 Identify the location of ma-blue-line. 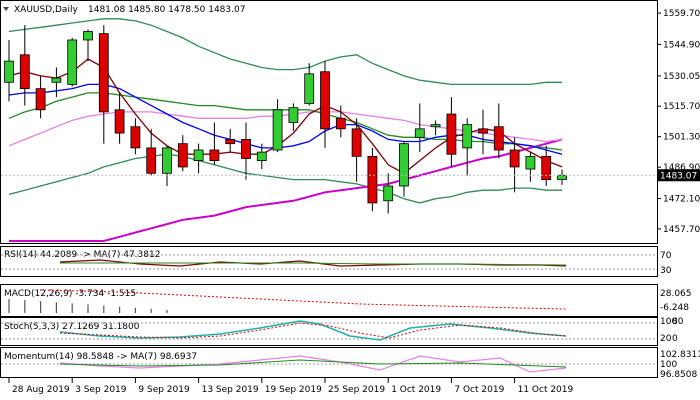
(285, 119).